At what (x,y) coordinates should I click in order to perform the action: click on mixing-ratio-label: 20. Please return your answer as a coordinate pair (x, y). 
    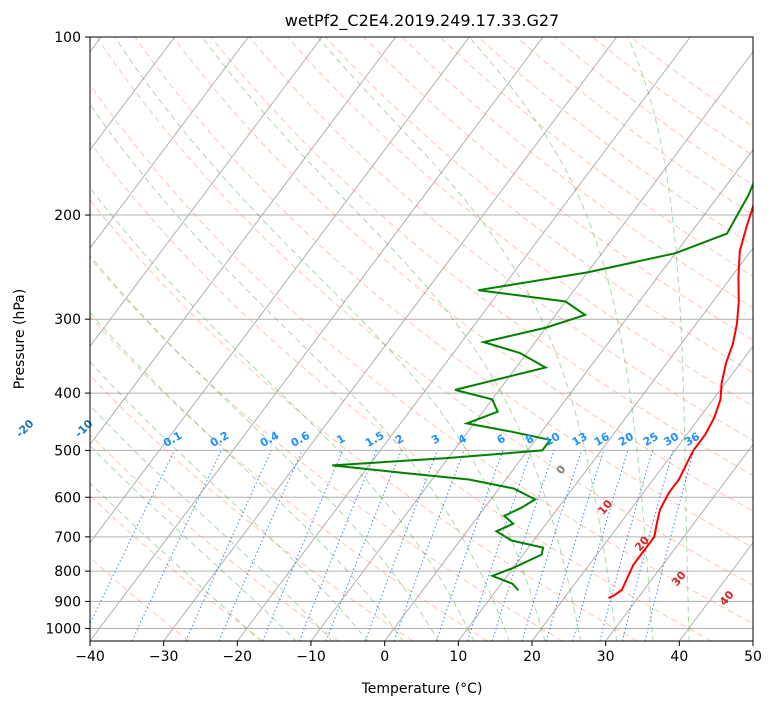
    Looking at the image, I should click on (626, 439).